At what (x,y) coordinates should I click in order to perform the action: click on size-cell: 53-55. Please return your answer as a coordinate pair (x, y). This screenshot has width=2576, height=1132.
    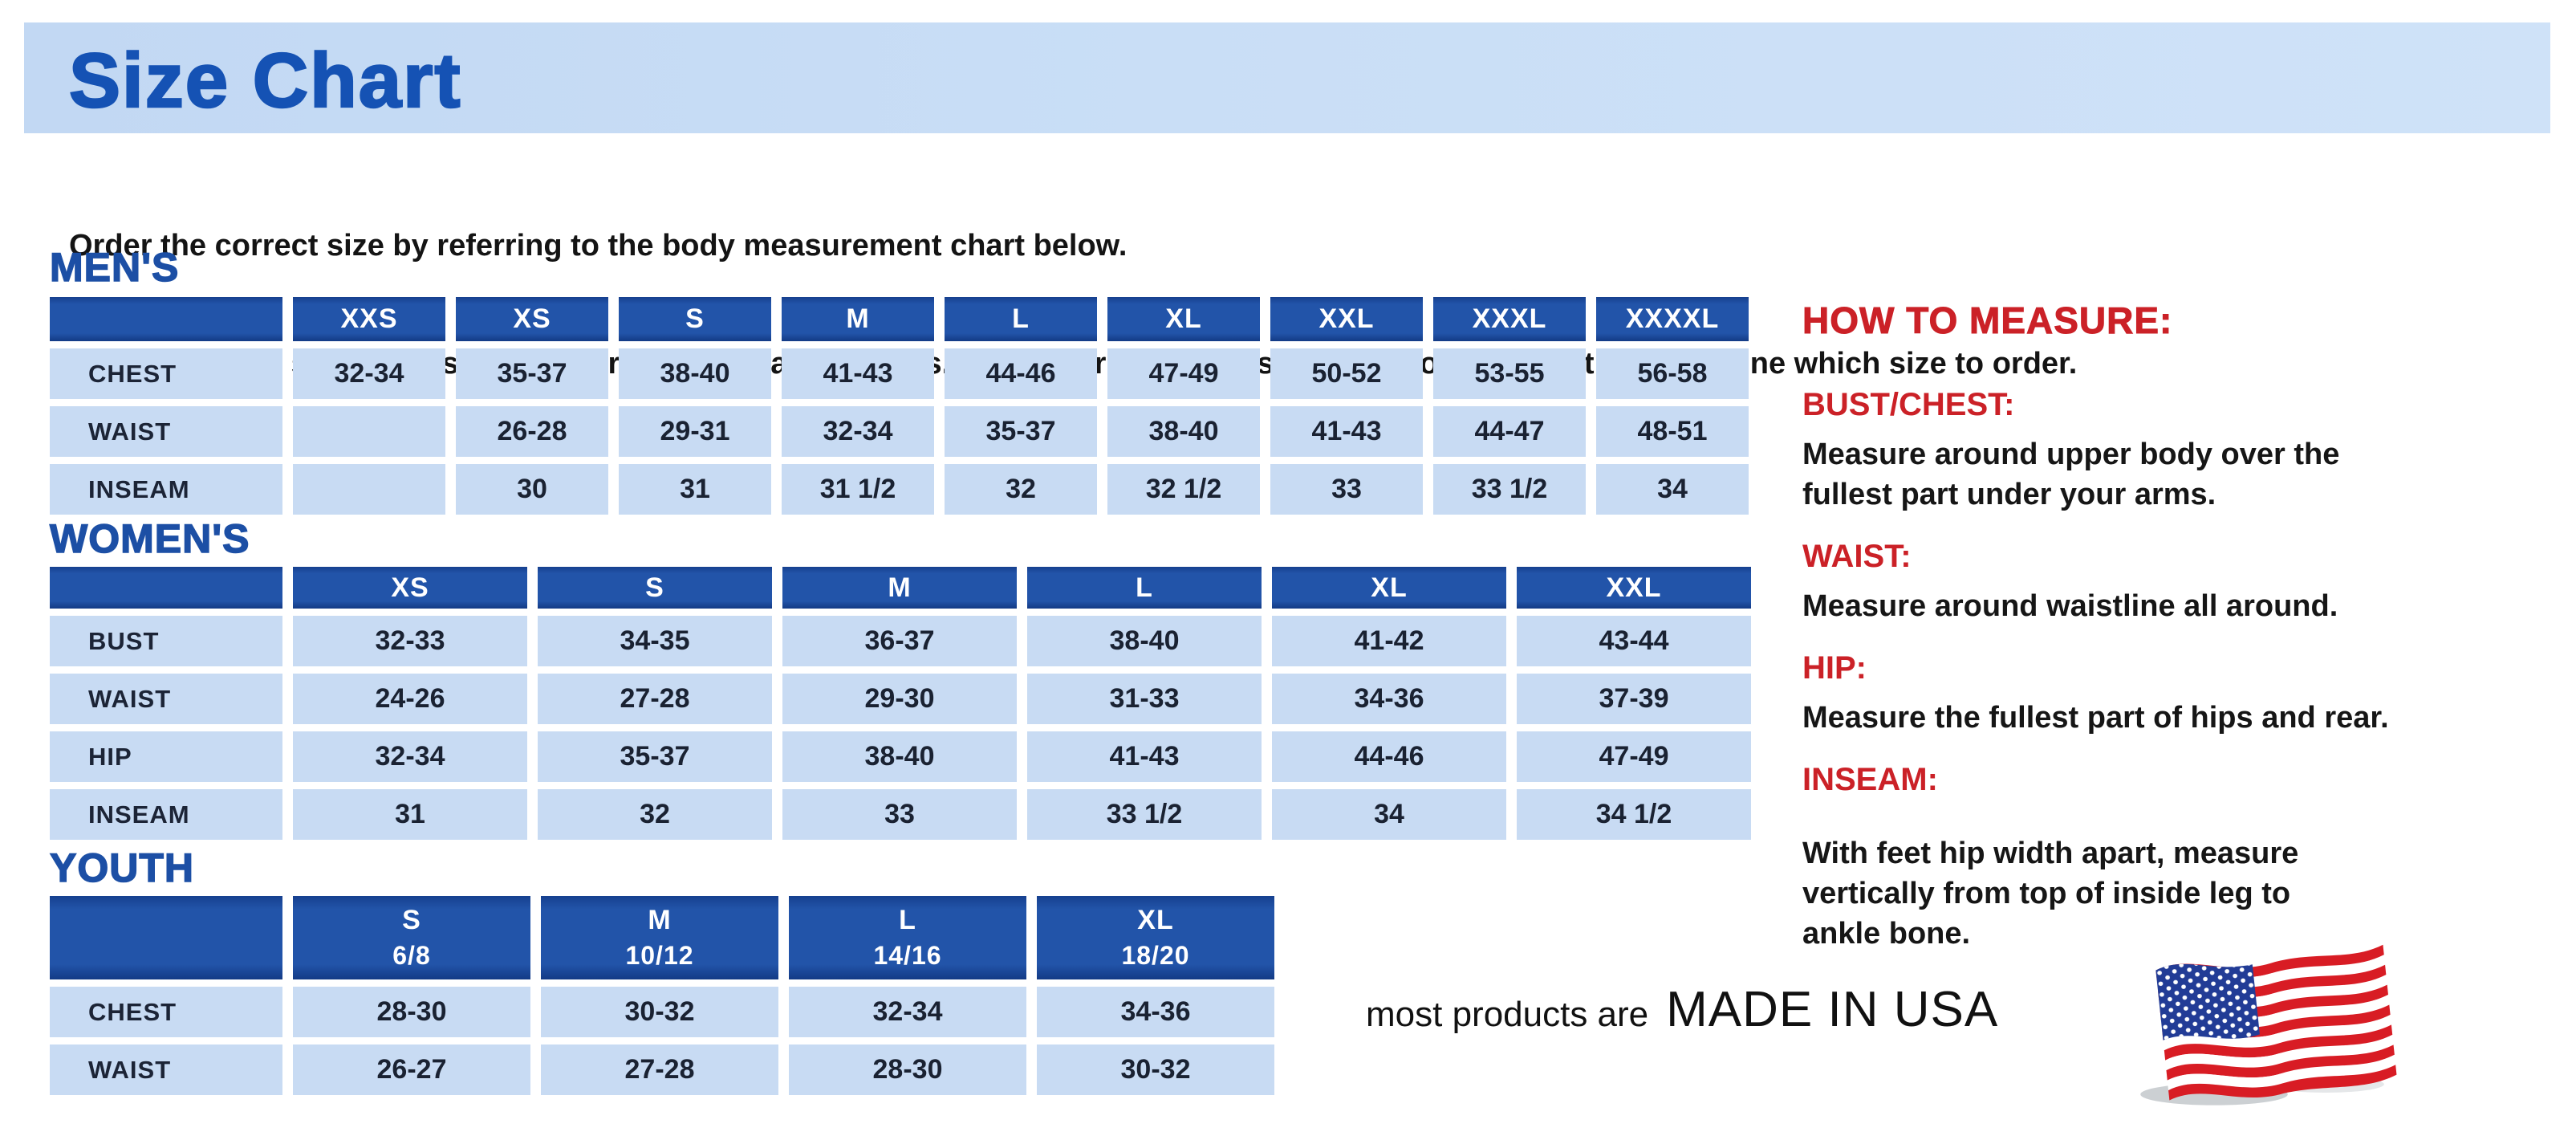
    Looking at the image, I should click on (1509, 373).